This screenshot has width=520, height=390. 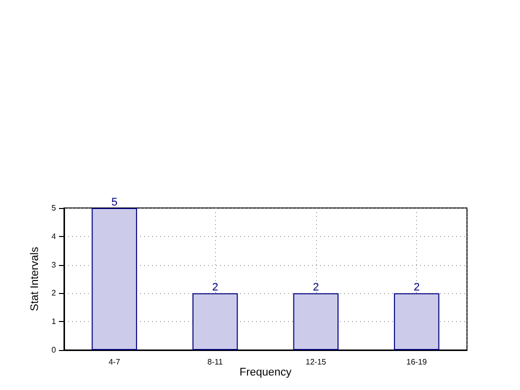 What do you see at coordinates (54, 321) in the screenshot?
I see `y-tick-label: 1` at bounding box center [54, 321].